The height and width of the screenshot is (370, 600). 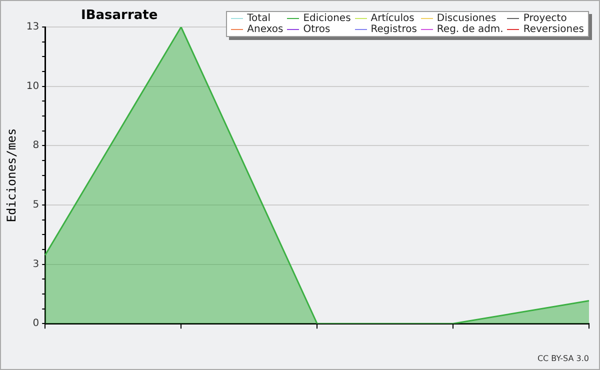 I want to click on legend-label: Ediciones, so click(x=327, y=18).